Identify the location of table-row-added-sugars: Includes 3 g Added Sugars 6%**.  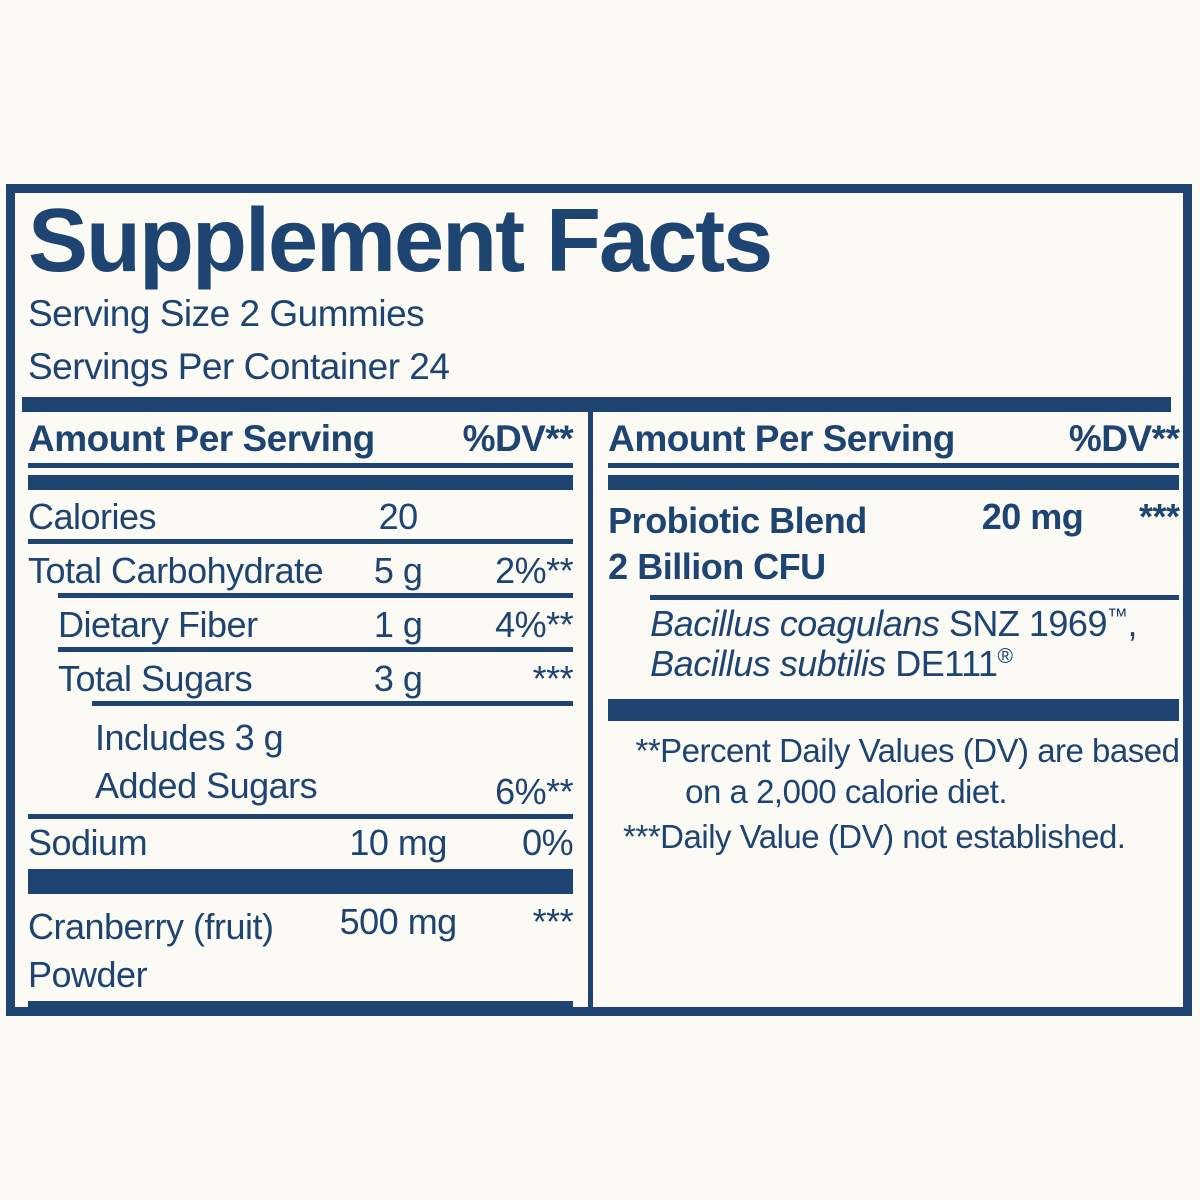
(301, 760).